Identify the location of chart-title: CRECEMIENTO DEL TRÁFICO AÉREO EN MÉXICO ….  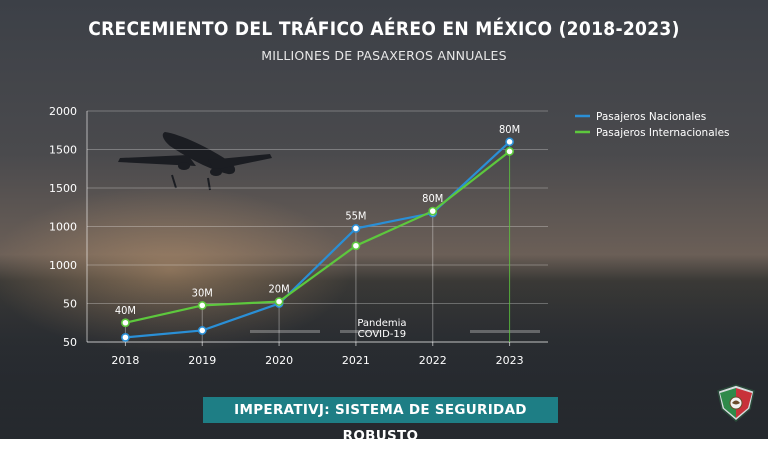
(384, 29).